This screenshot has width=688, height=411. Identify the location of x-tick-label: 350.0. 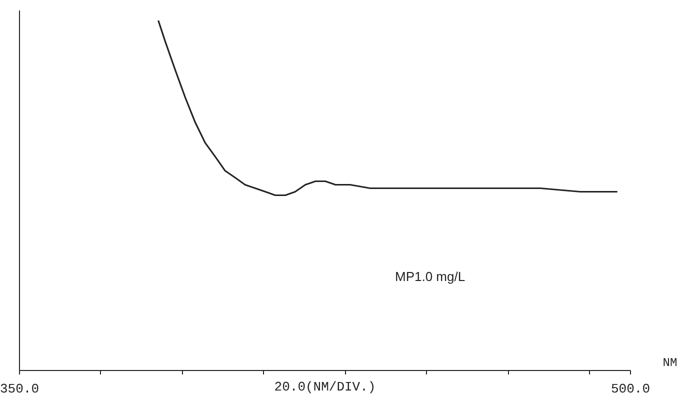
(20, 389).